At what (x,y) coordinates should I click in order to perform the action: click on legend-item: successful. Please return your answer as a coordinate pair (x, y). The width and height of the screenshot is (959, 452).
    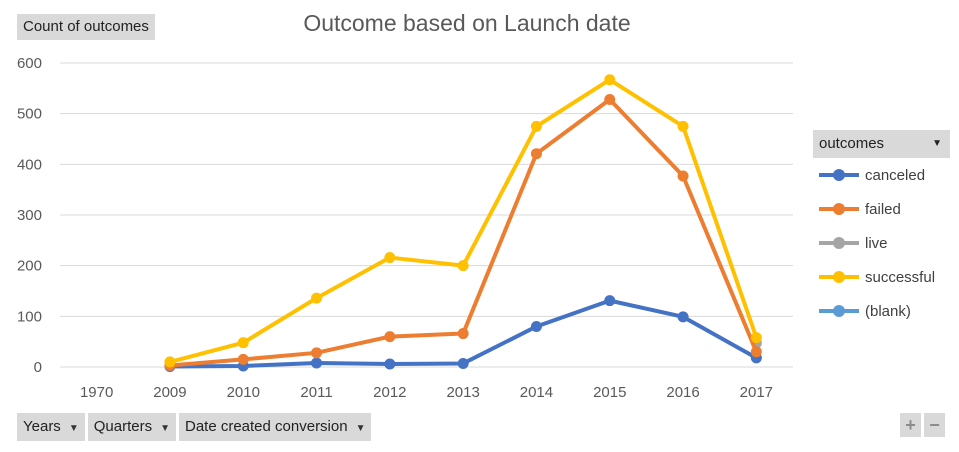
    Looking at the image, I should click on (881, 277).